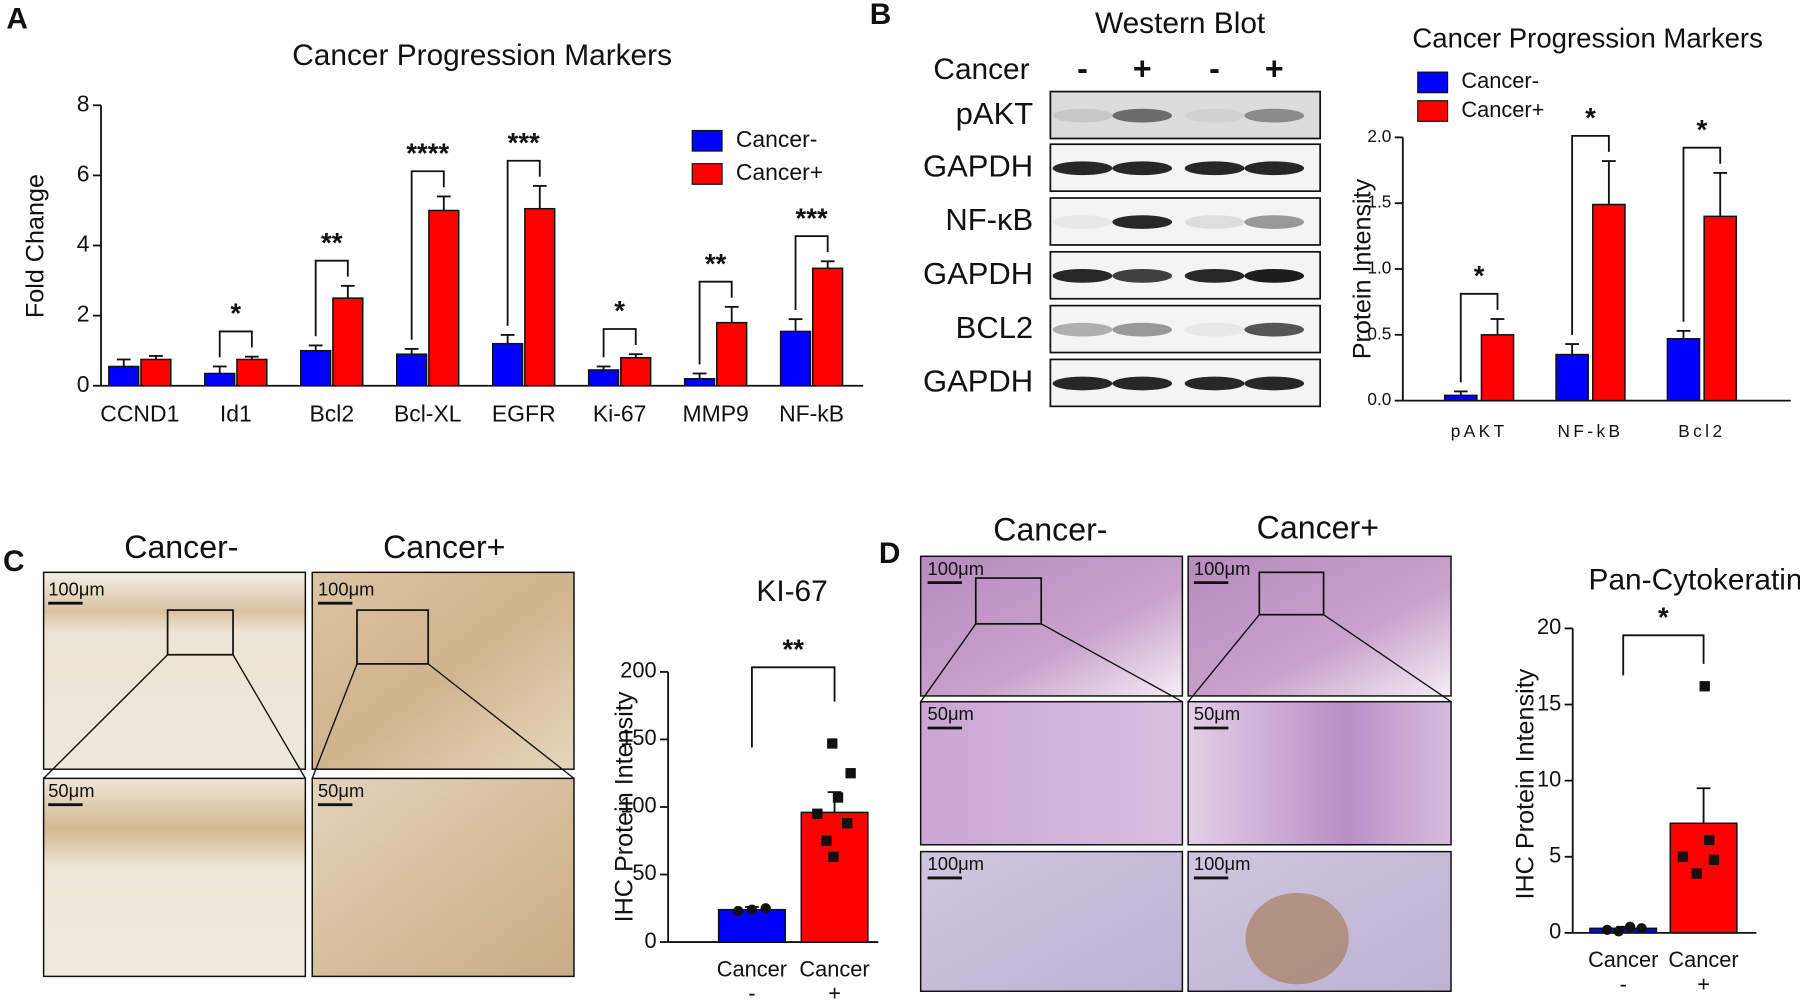  Describe the element at coordinates (1185, 221) in the screenshot. I see `blot-strip` at that location.